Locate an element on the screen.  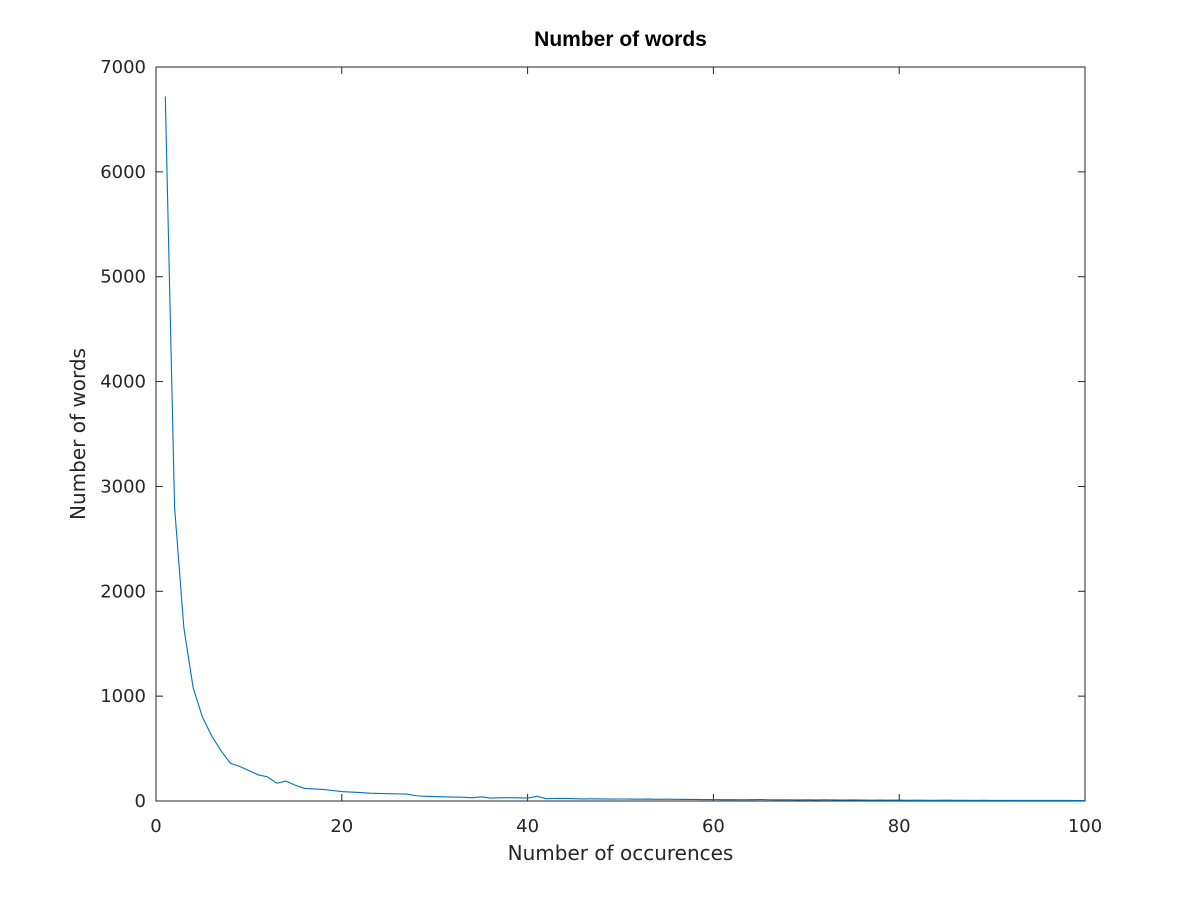
x-axis-label: Number of occurences is located at coordinates (621, 853).